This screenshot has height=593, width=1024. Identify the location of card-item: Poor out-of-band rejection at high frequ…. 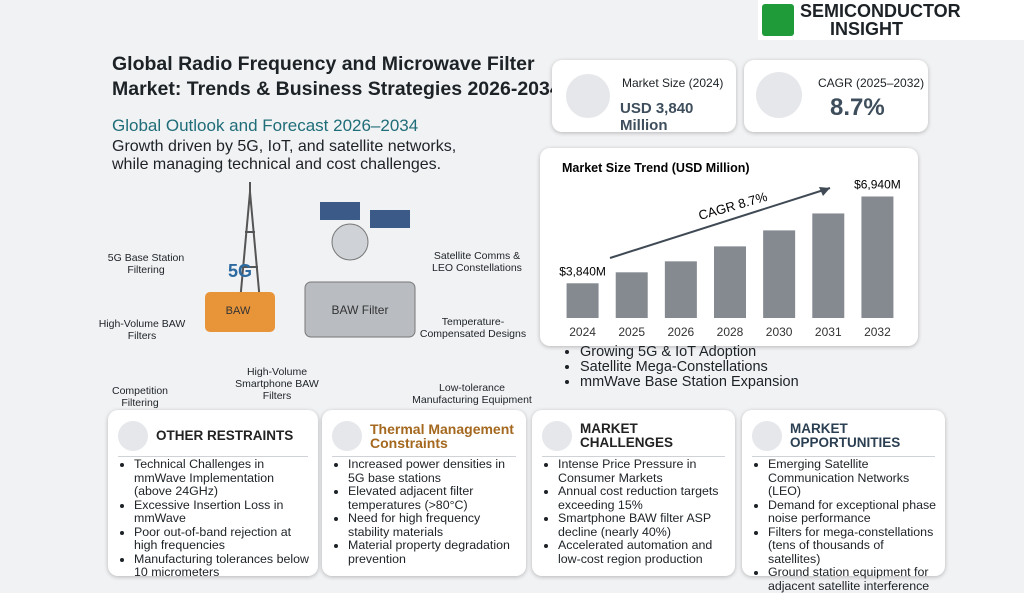
(222, 539).